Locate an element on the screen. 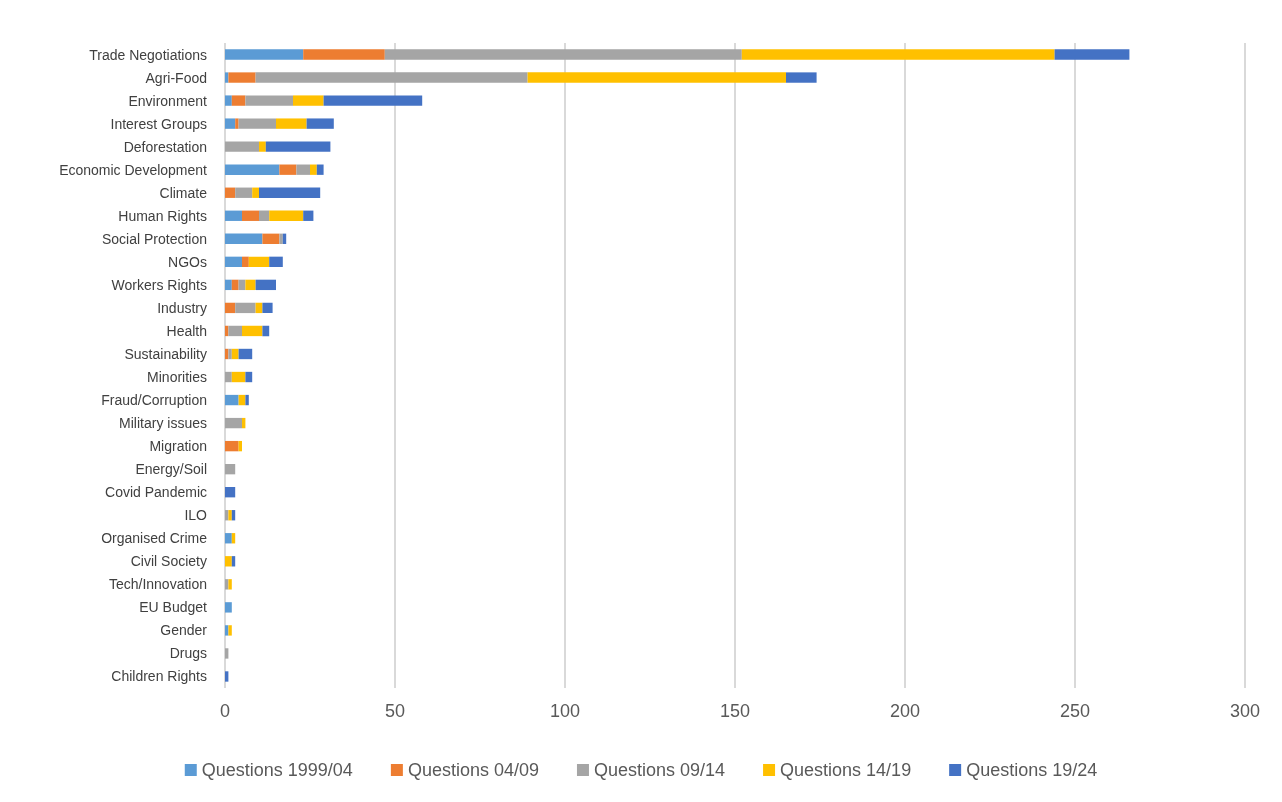 This screenshot has height=802, width=1282. legend-label: Questions 1999/04 is located at coordinates (277, 770).